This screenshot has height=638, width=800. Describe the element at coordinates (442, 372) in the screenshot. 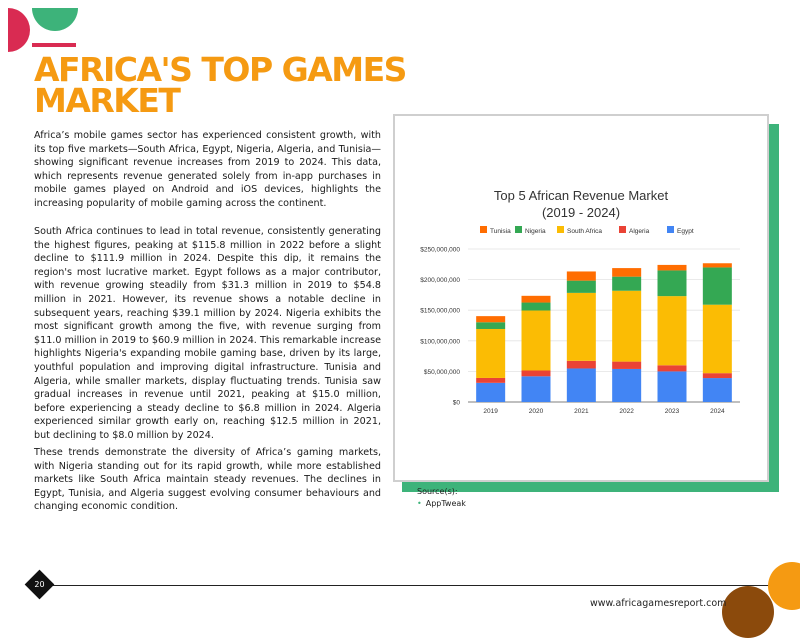

I see `y-tick-label: $50,000,000` at that location.